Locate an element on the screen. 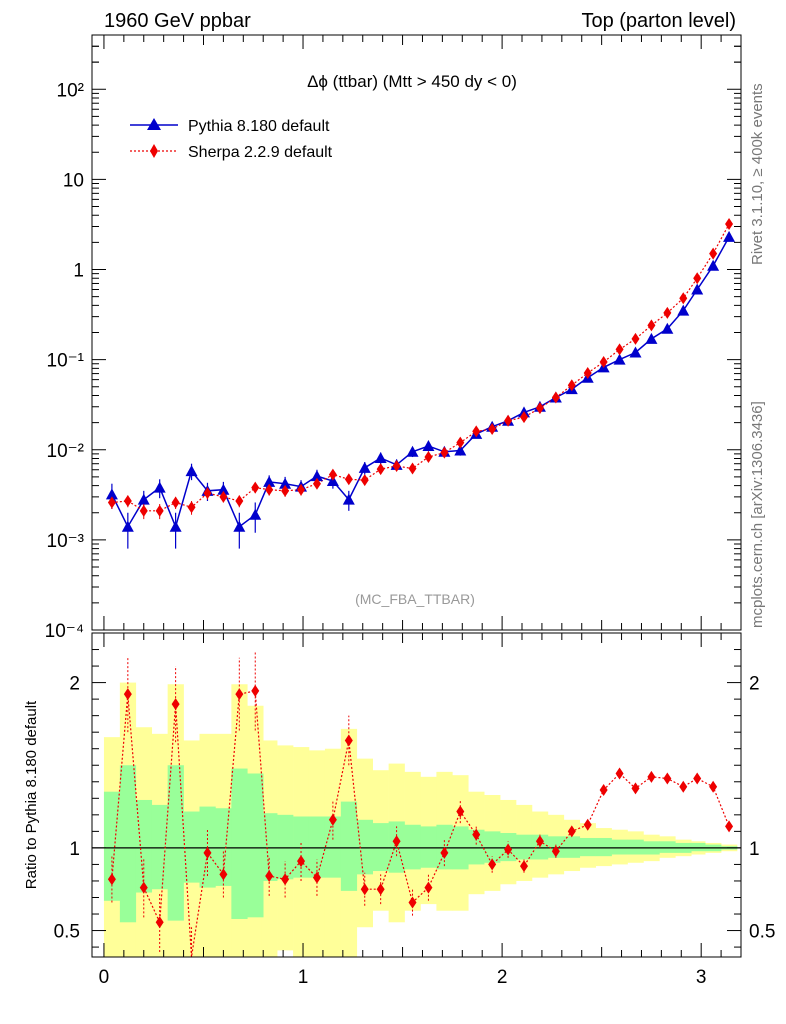 This screenshot has height=1024, width=786. y-tick-label: 1 is located at coordinates (78, 271).